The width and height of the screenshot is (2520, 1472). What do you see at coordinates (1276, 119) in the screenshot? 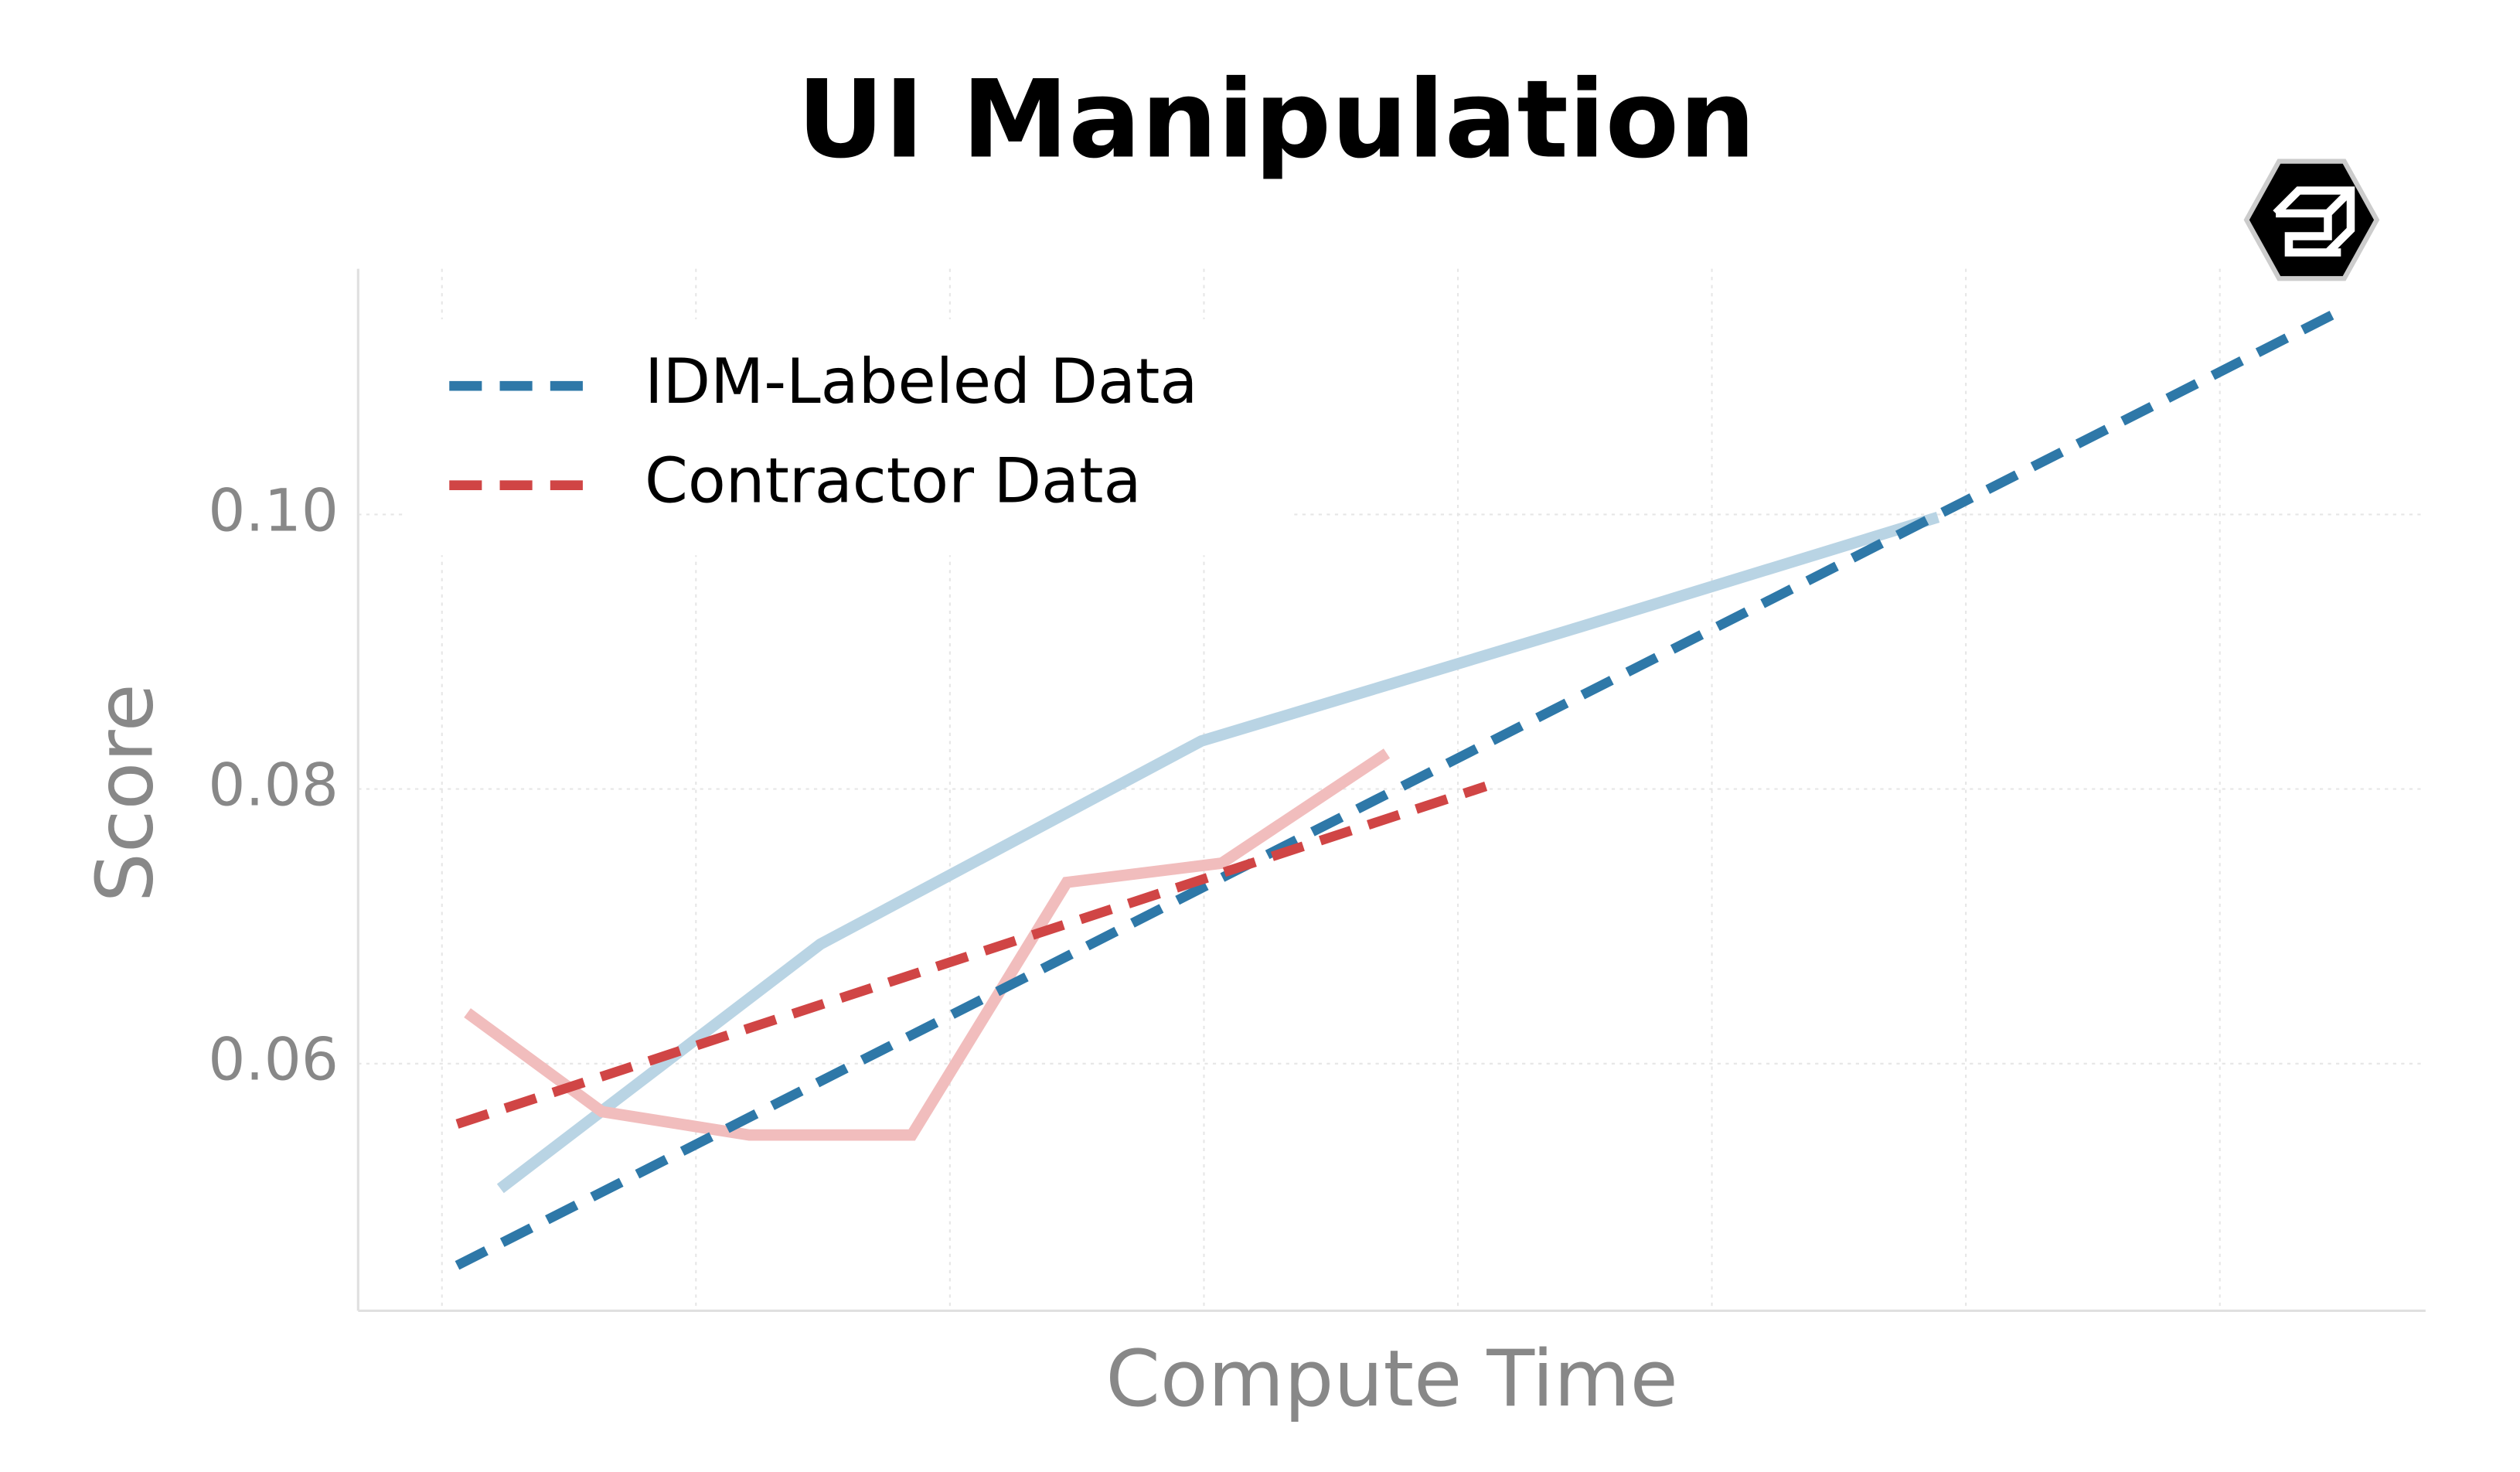
I see `chart-title: UI Manipulation` at bounding box center [1276, 119].